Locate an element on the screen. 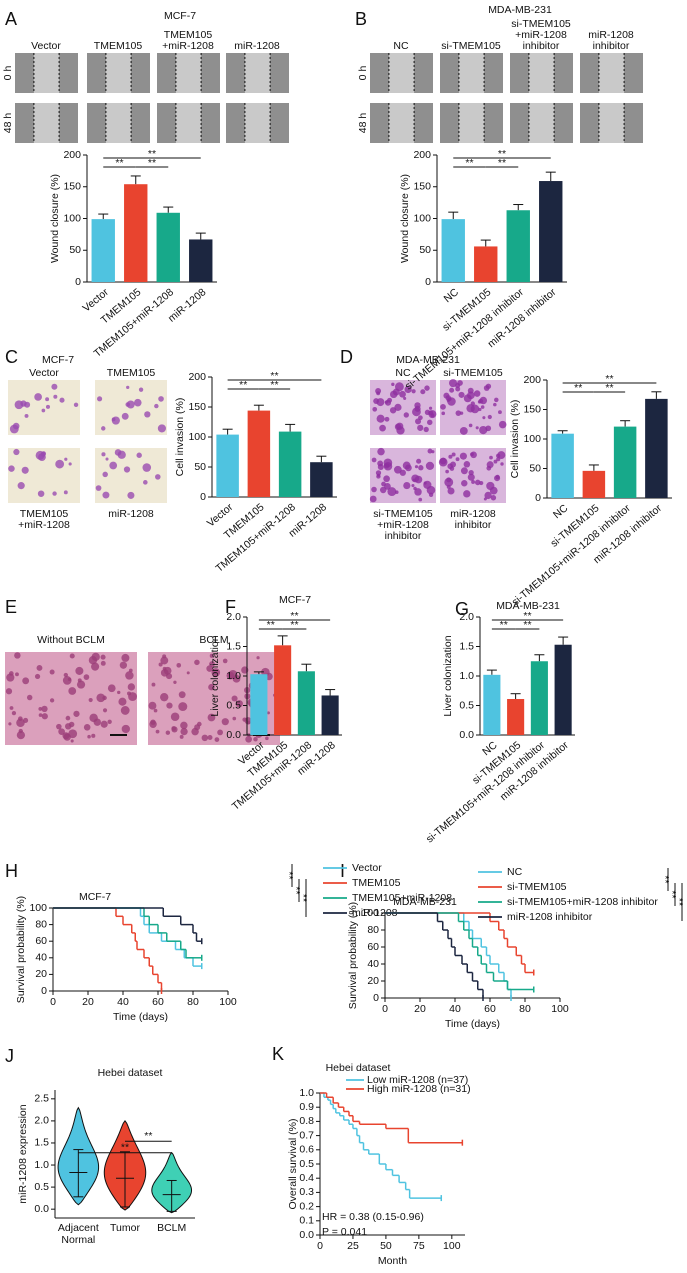  x-tick-label: 40 is located at coordinates (123, 1002).